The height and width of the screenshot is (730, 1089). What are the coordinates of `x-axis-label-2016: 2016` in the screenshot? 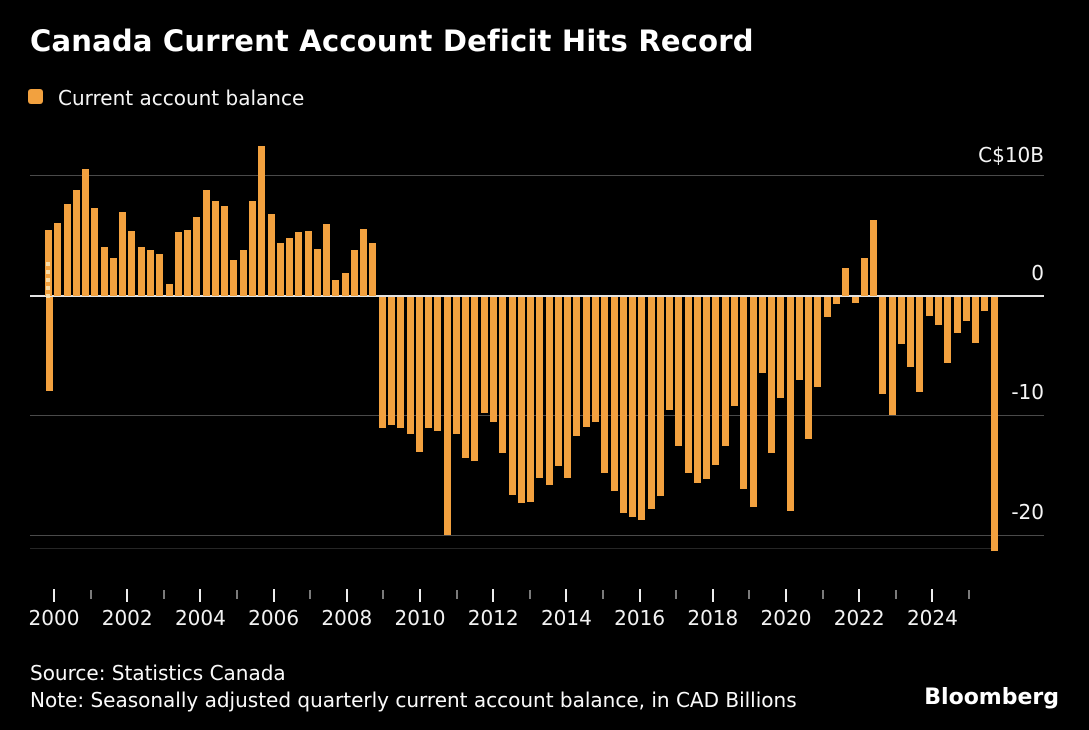 It's located at (640, 618).